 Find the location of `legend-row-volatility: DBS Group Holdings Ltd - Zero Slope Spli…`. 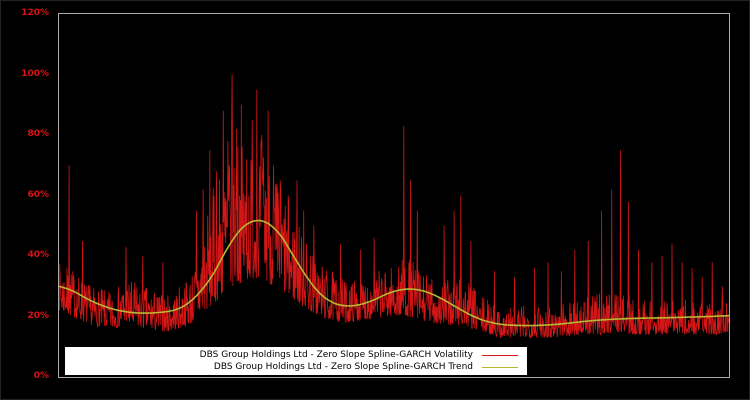

legend-row-volatility: DBS Group Holdings Ltd - Zero Slope Spli… is located at coordinates (296, 355).